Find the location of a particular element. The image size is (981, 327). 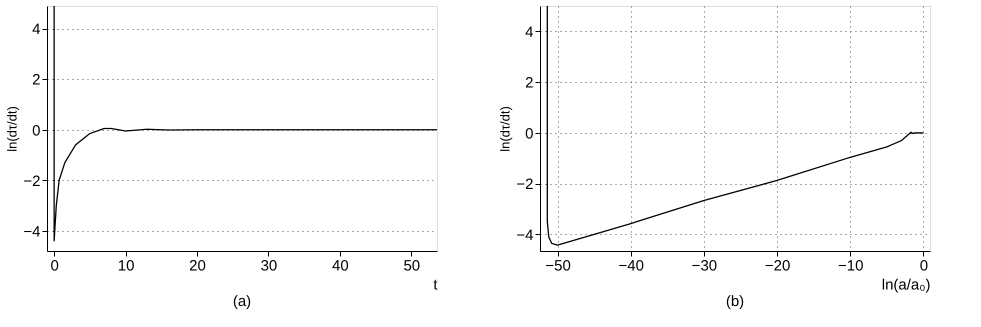

x-tick-label: 50 is located at coordinates (411, 266).